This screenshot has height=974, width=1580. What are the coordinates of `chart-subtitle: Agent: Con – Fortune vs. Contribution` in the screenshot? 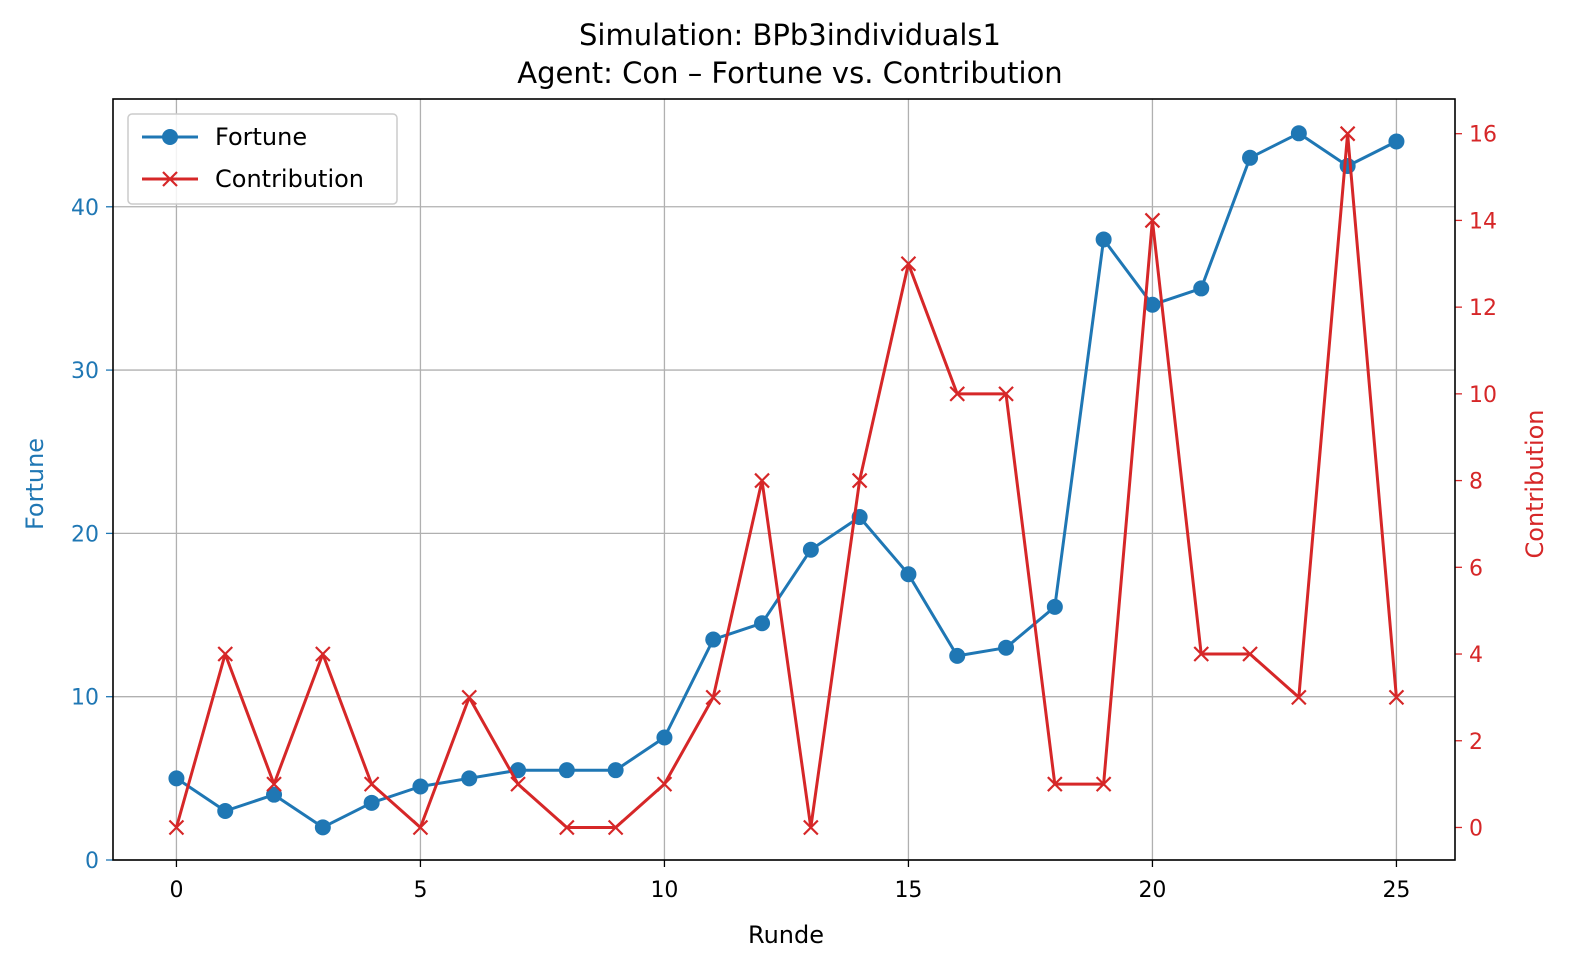 It's located at (789, 73).